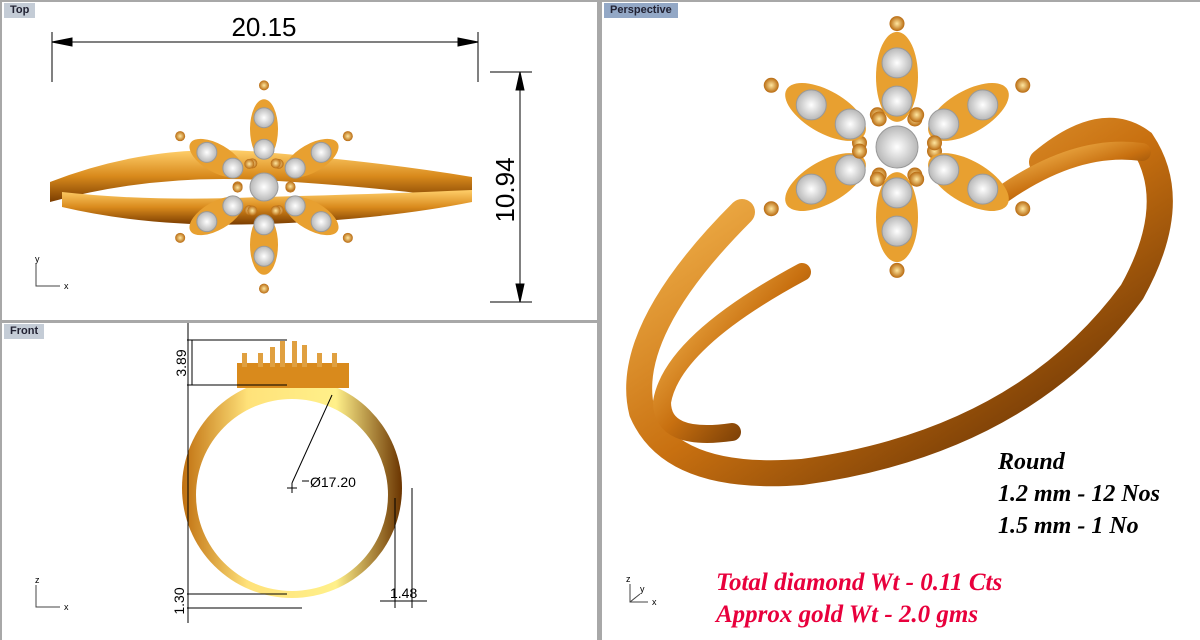 The width and height of the screenshot is (1200, 640). Describe the element at coordinates (505, 189) in the screenshot. I see `dim-height: 10.94` at that location.